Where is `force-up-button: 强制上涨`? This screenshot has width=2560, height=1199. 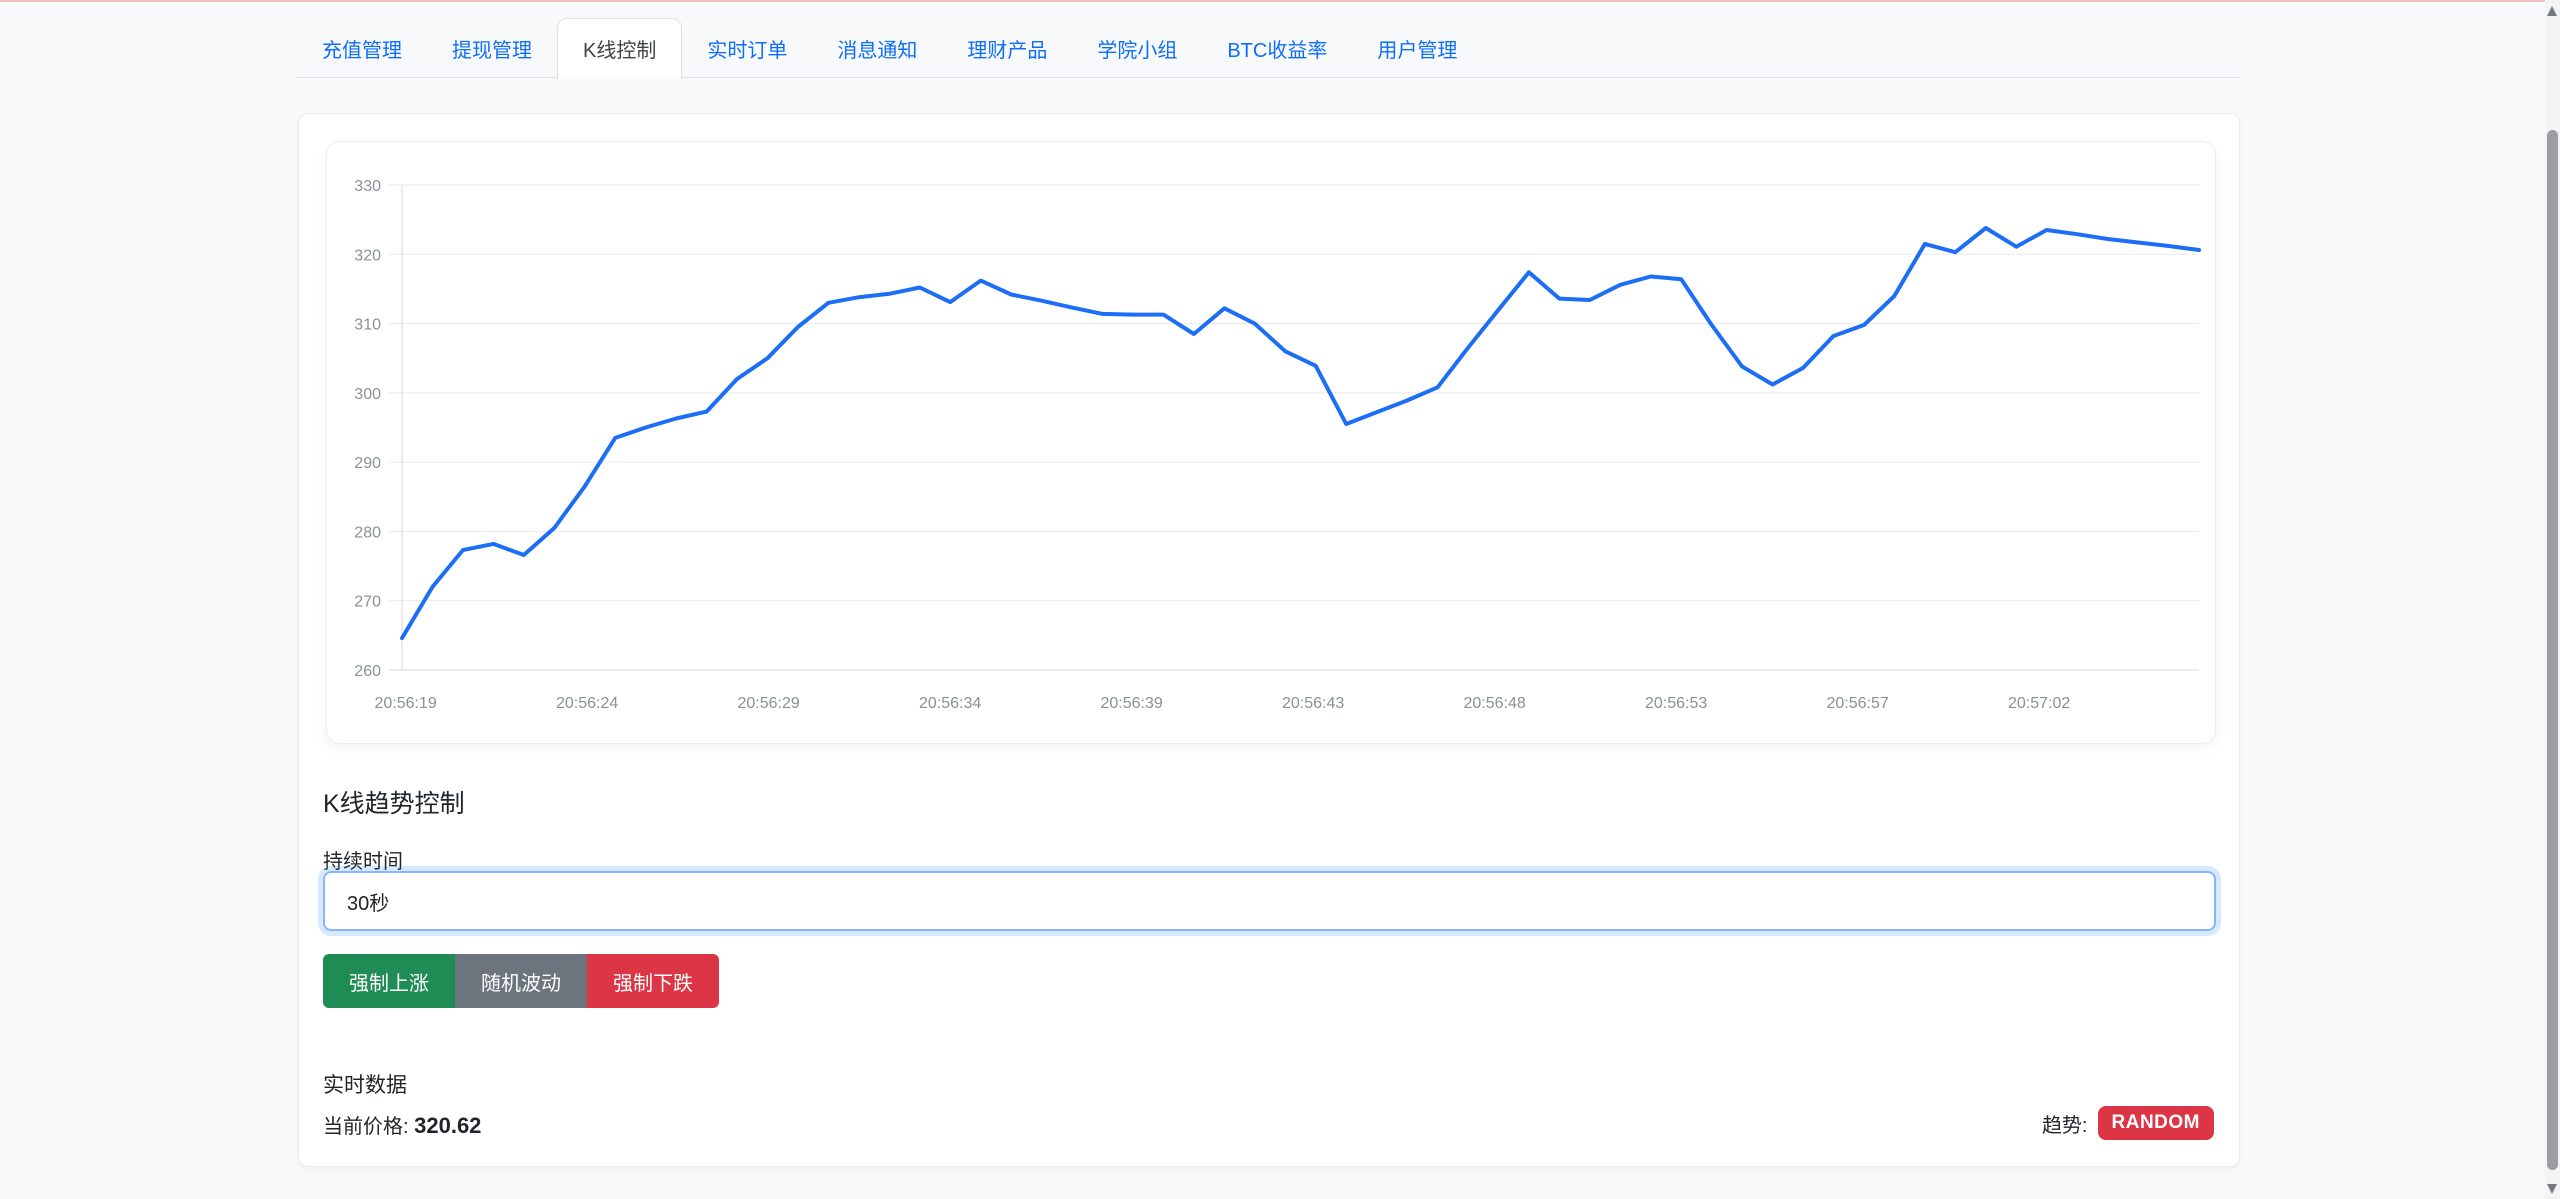
force-up-button: 强制上涨 is located at coordinates (389, 981).